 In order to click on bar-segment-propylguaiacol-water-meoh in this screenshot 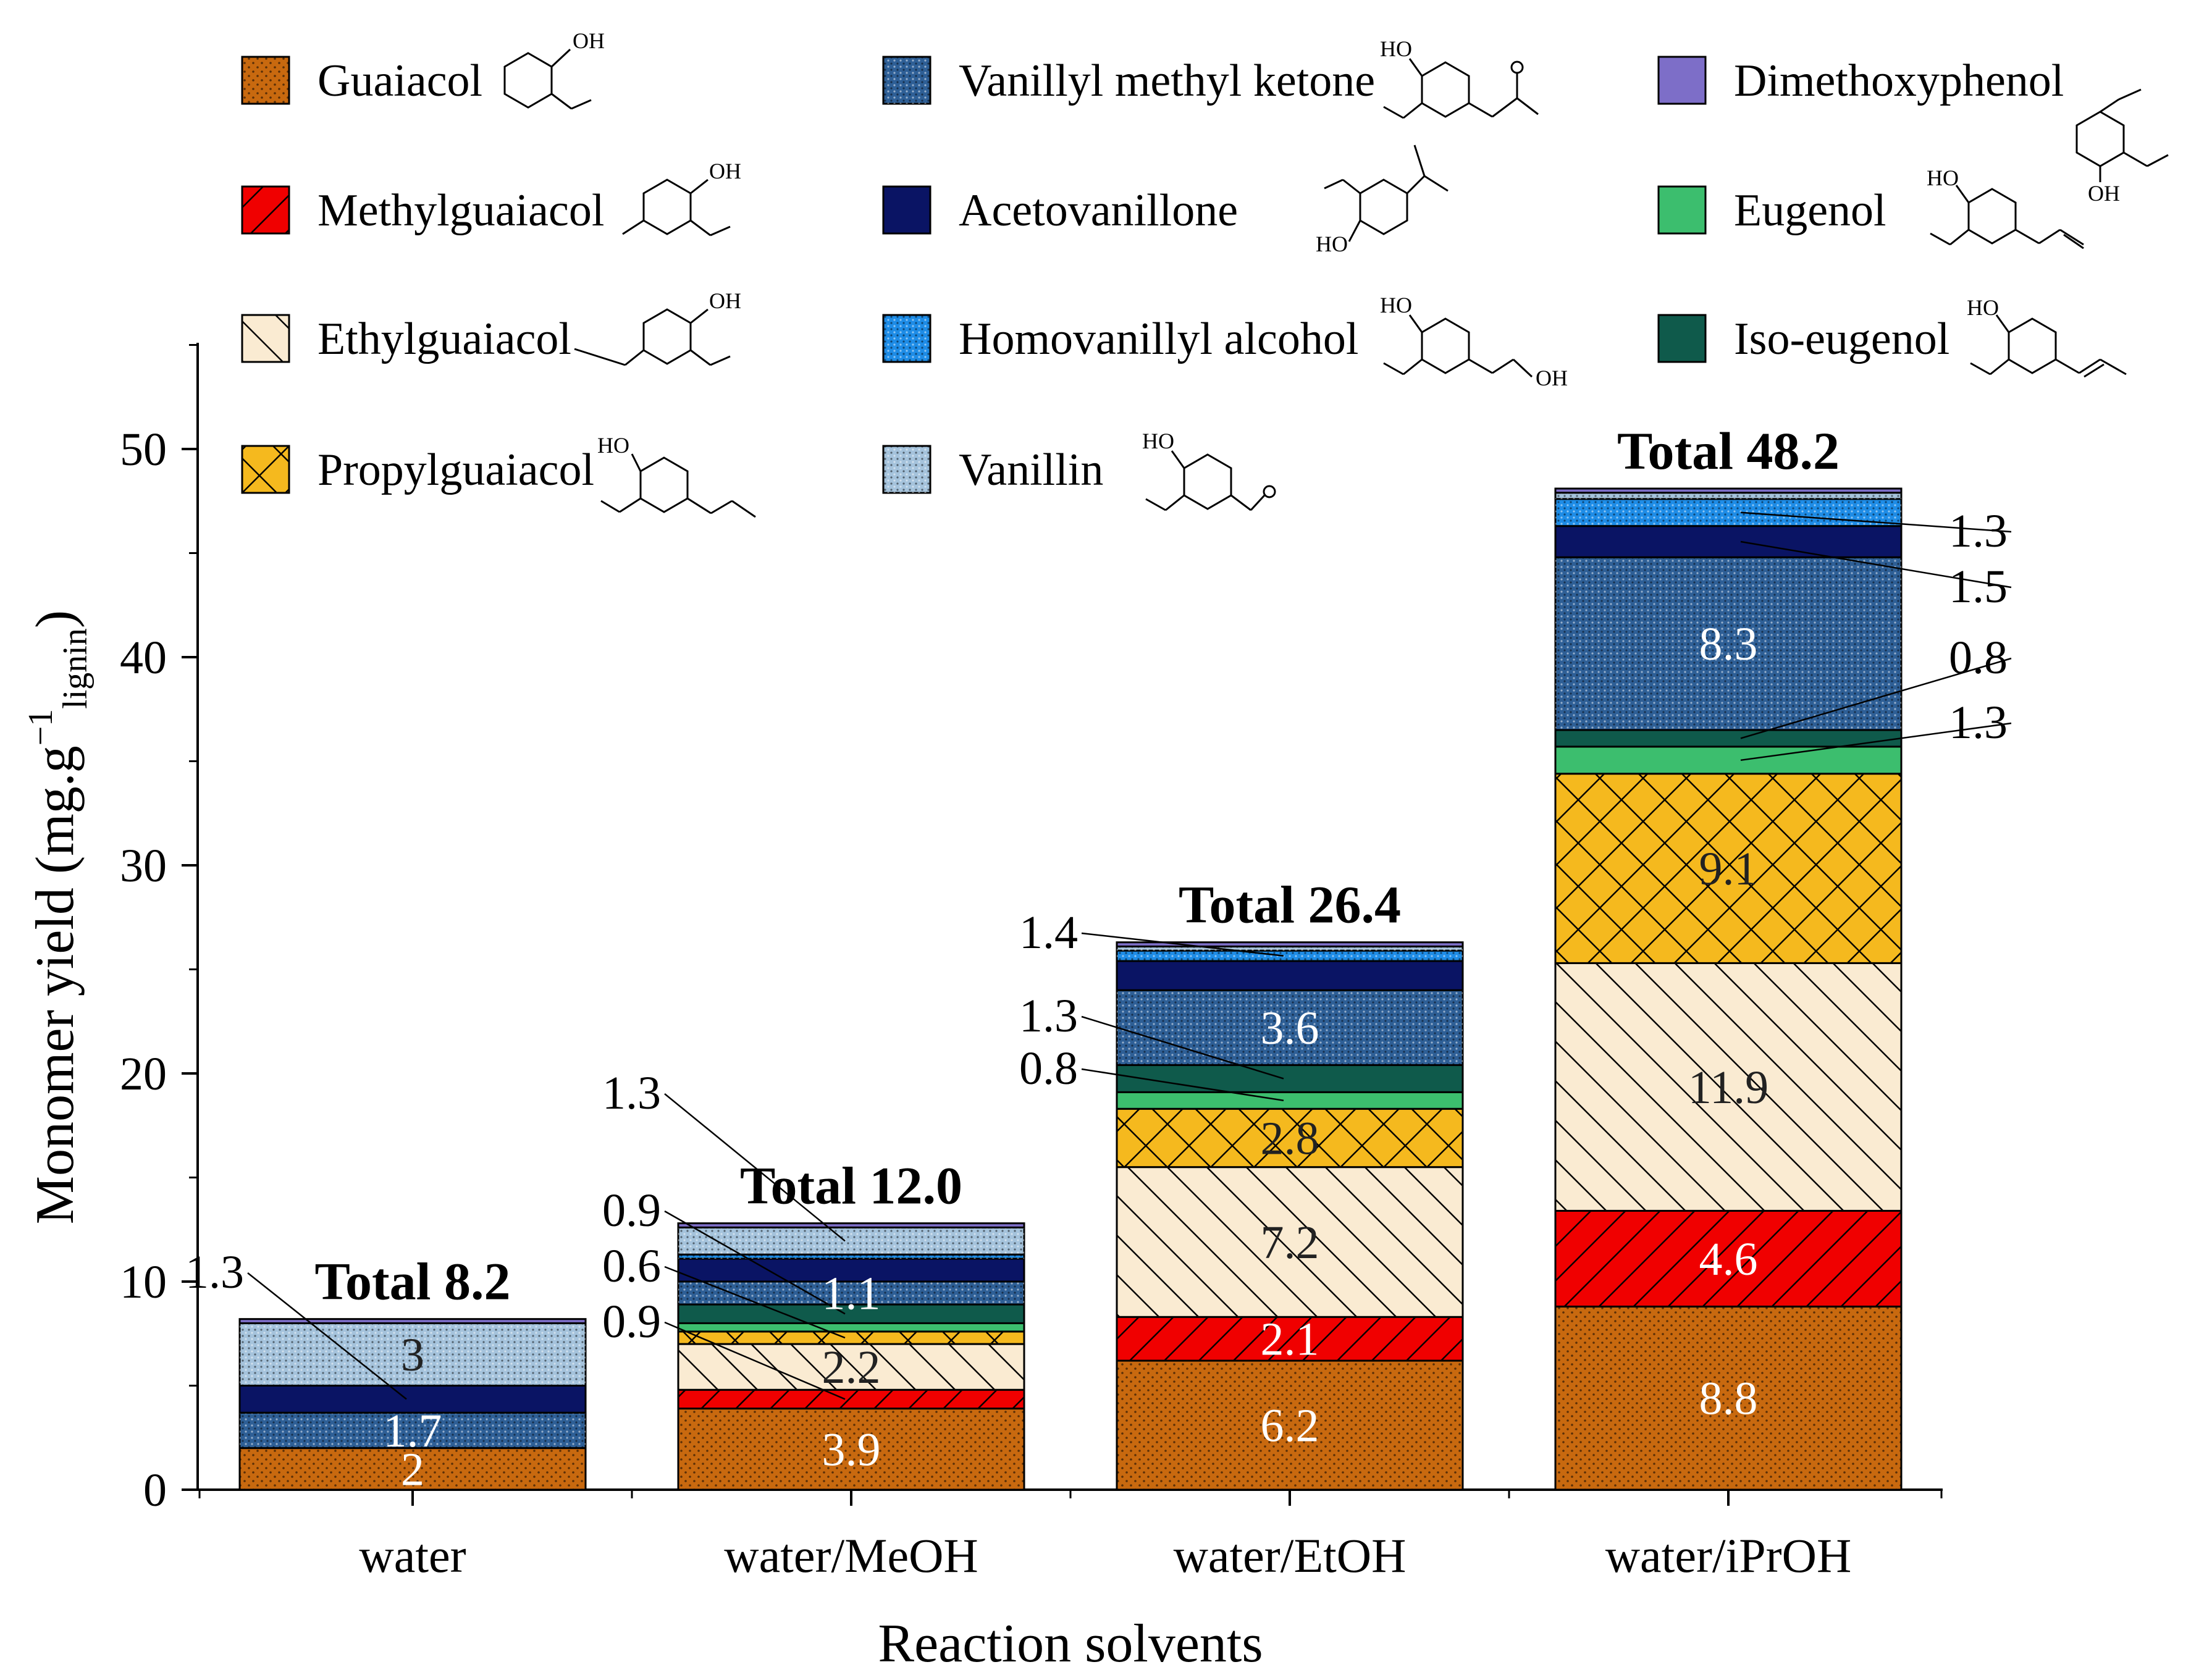, I will do `click(851, 1337)`.